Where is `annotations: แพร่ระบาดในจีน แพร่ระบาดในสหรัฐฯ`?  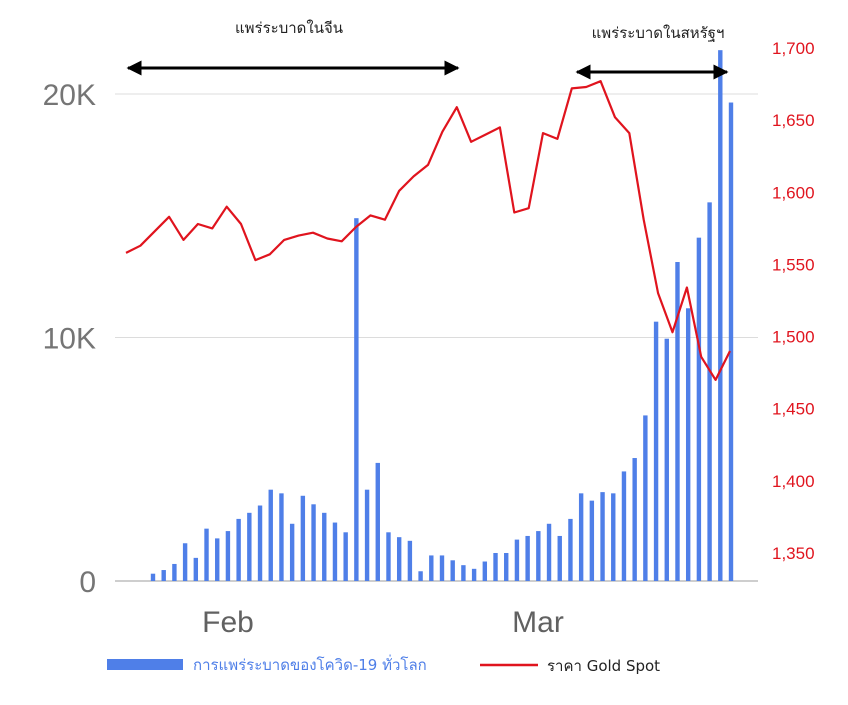 annotations: แพร่ระบาดในจีน แพร่ระบาดในสหรัฐฯ is located at coordinates (427, 49).